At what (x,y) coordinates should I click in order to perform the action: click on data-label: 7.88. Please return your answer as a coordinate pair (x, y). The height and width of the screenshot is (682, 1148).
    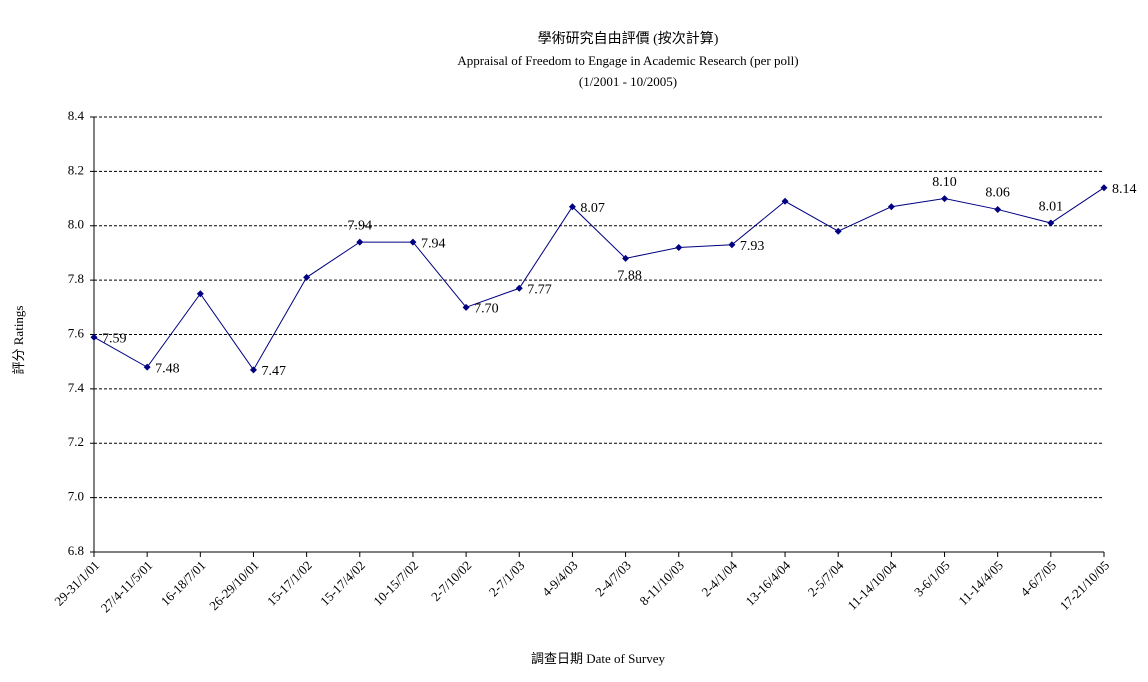
    Looking at the image, I should click on (629, 276).